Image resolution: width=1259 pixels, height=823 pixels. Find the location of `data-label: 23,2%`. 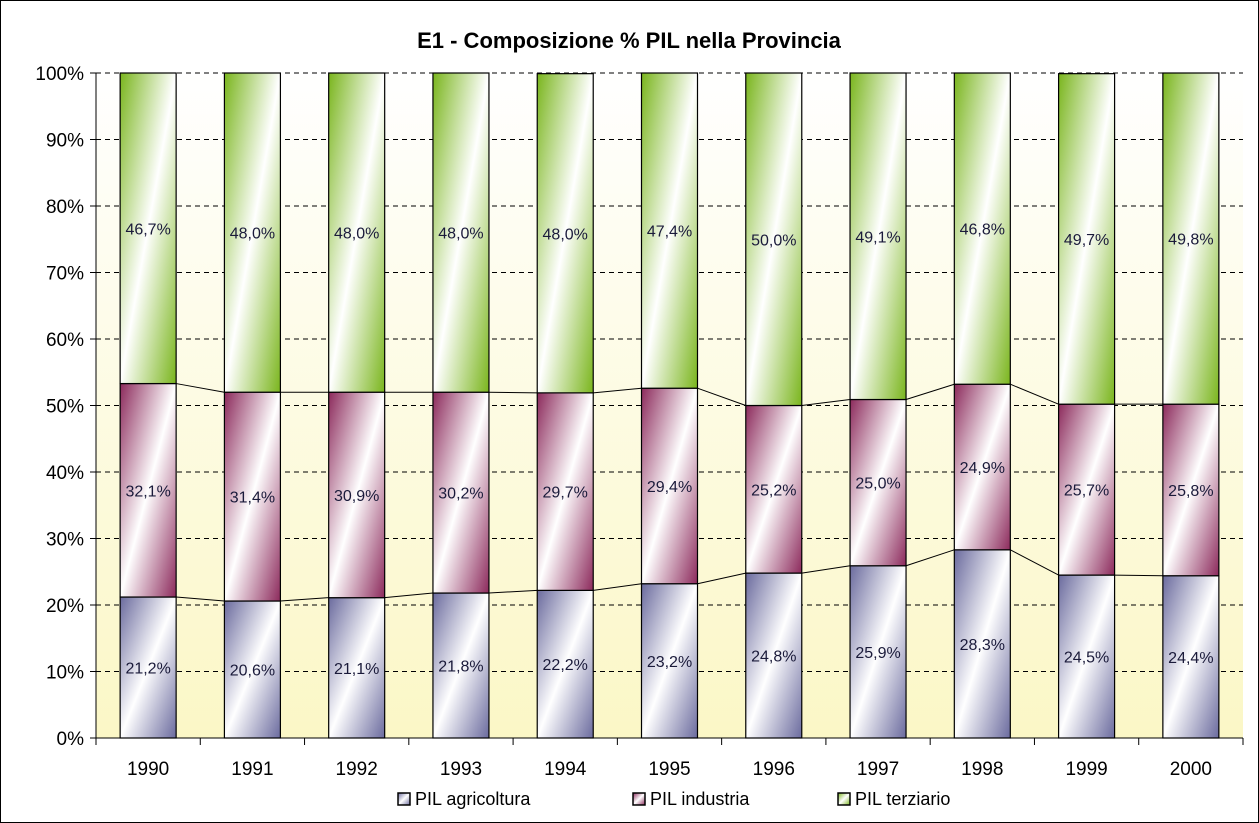

data-label: 23,2% is located at coordinates (669, 662).